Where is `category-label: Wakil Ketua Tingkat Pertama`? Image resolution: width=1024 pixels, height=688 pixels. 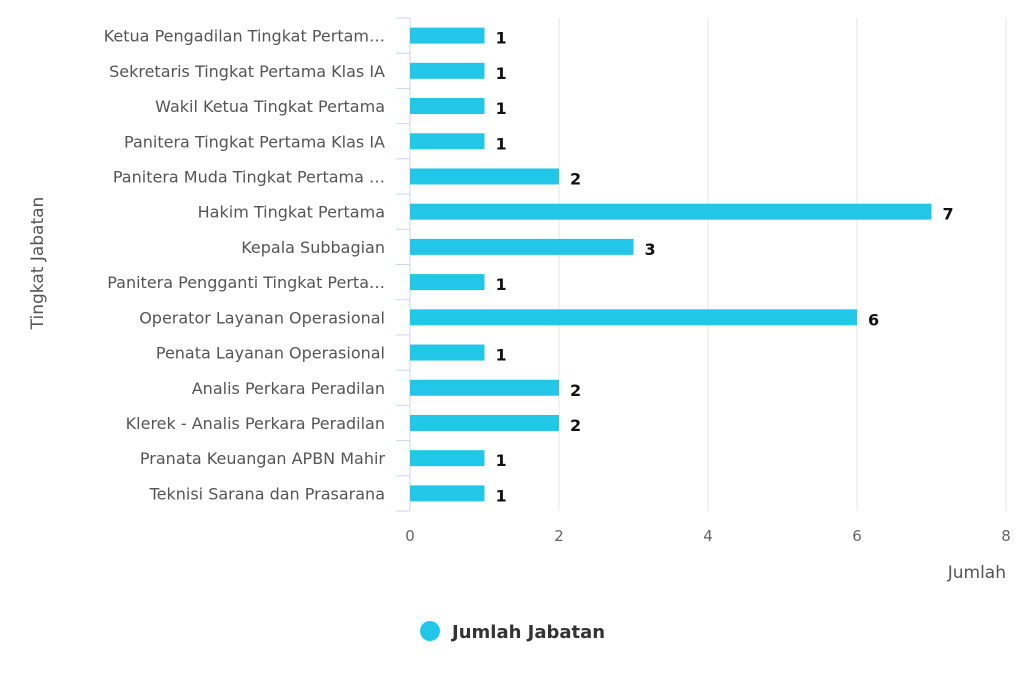
category-label: Wakil Ketua Tingkat Pertama is located at coordinates (270, 106).